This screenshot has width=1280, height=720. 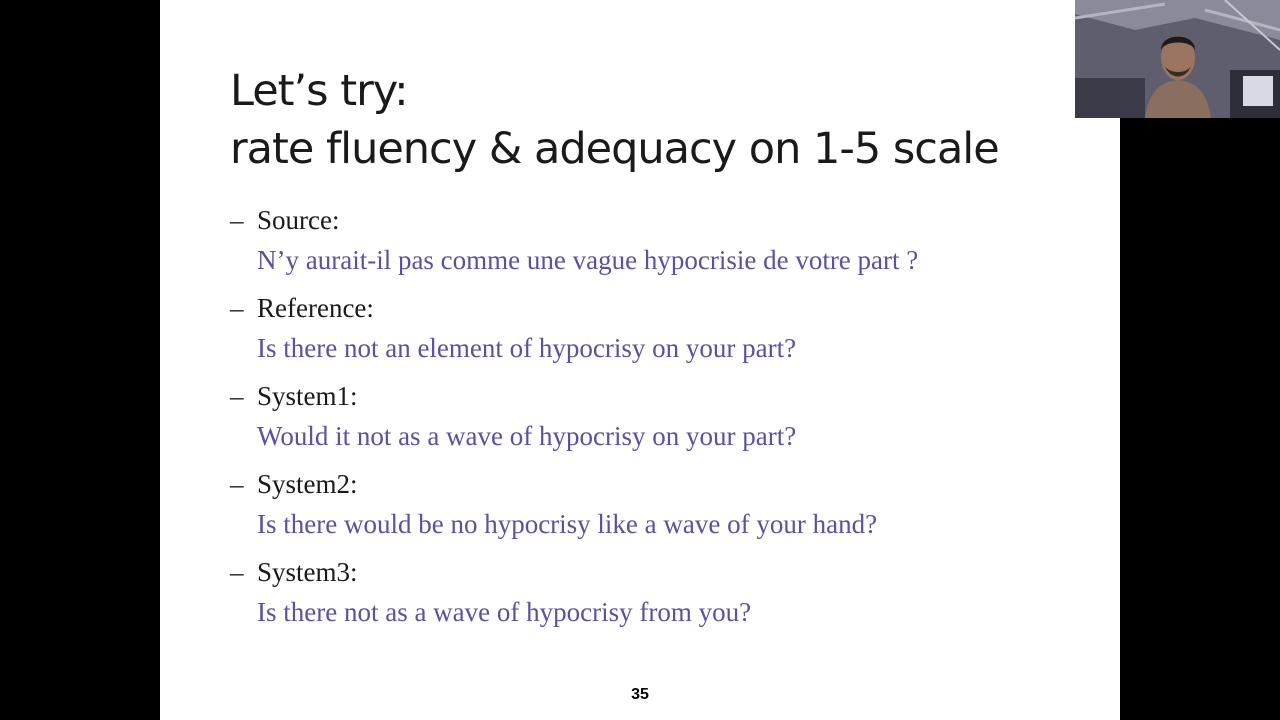 I want to click on presenter-video-icon, so click(x=1177, y=59).